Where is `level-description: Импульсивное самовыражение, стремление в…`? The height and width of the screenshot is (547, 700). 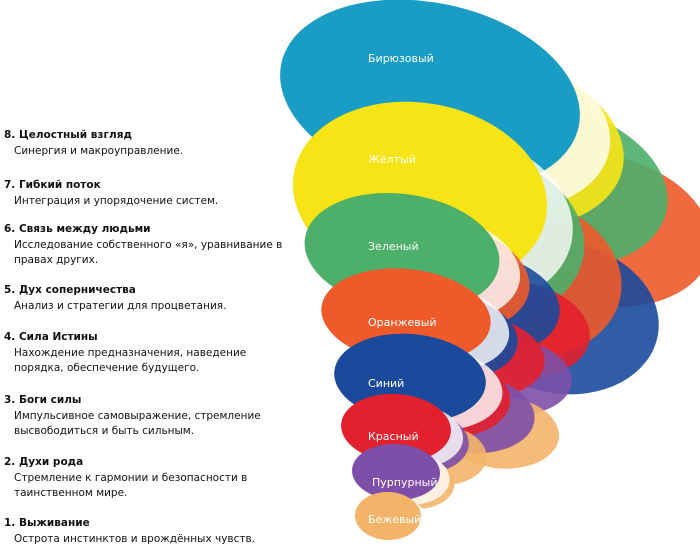
level-description: Импульсивное самовыражение, стремление в… is located at coordinates (137, 423).